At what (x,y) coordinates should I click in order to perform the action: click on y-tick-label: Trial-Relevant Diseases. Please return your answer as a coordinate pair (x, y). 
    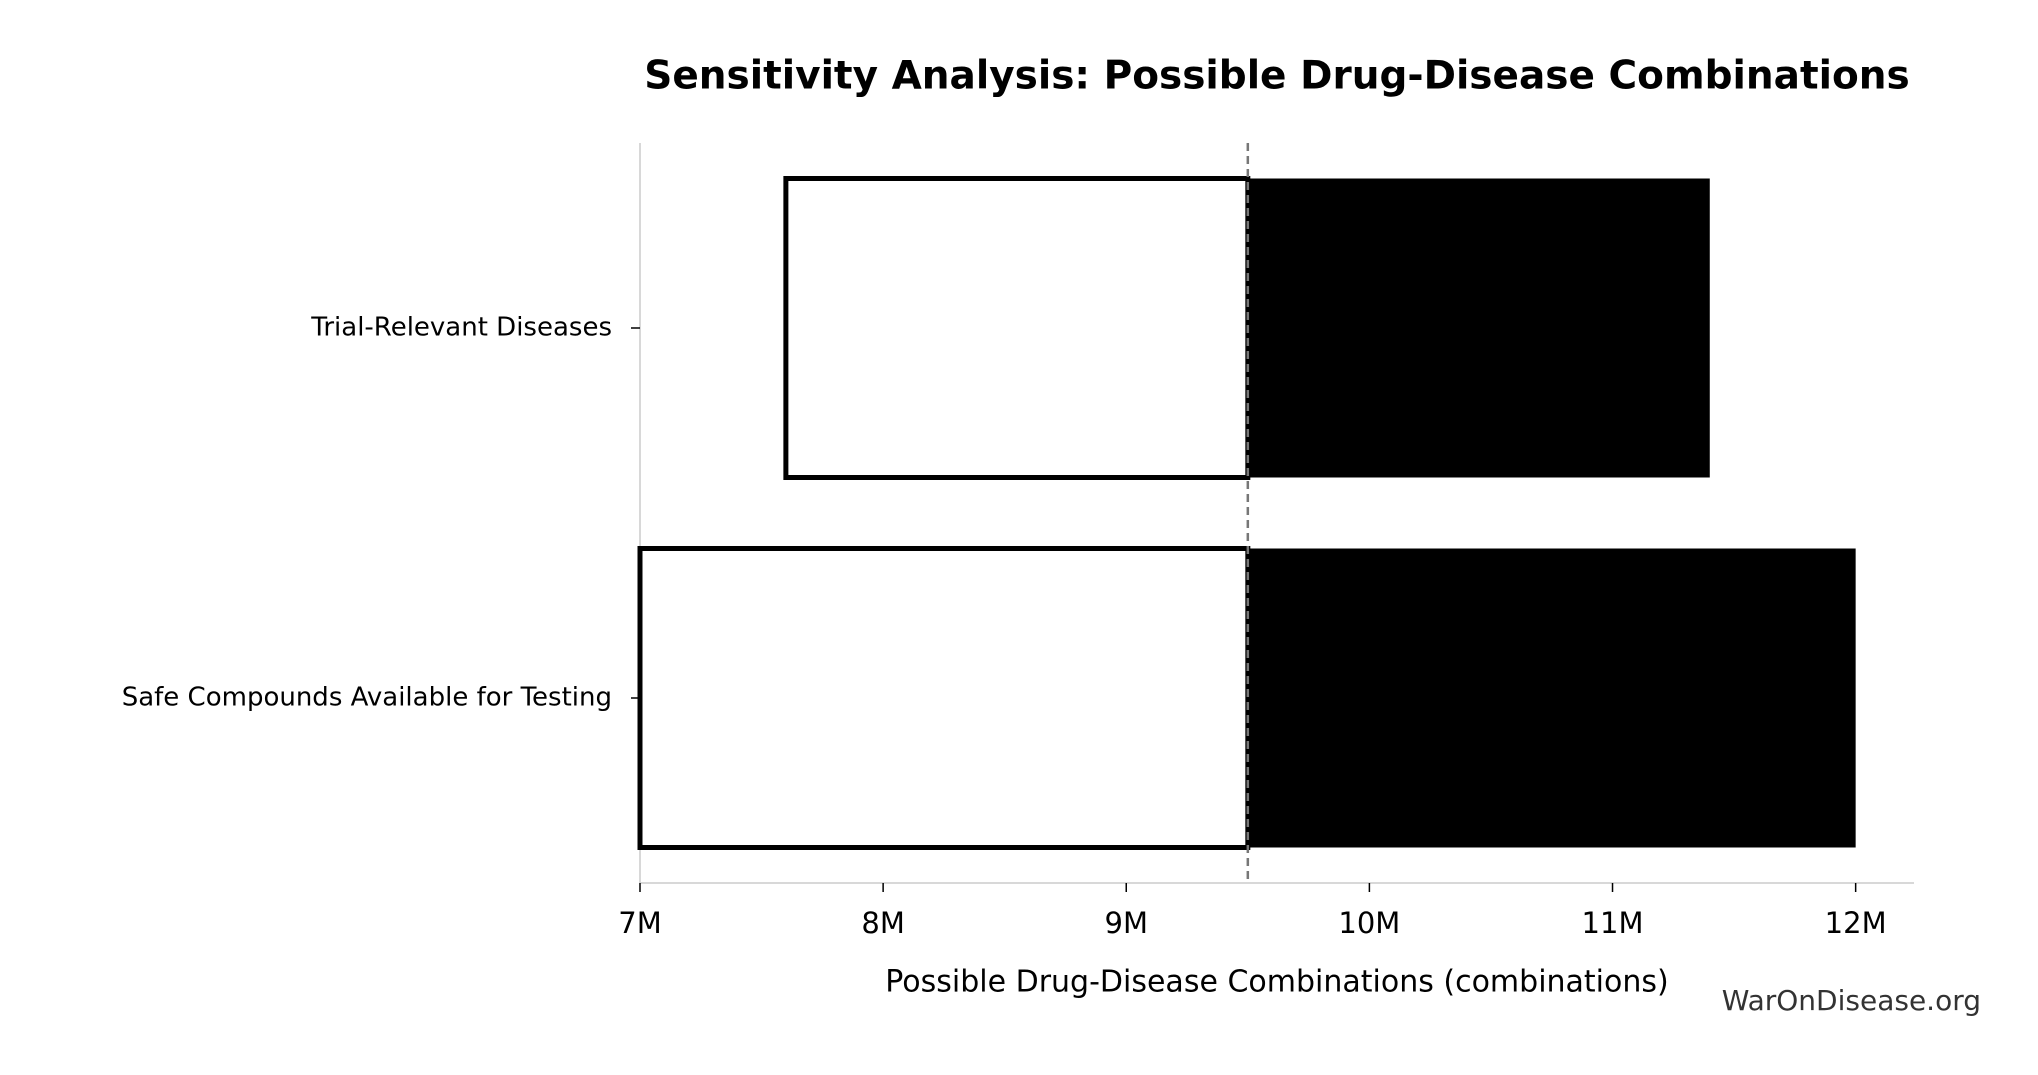
    Looking at the image, I should click on (461, 328).